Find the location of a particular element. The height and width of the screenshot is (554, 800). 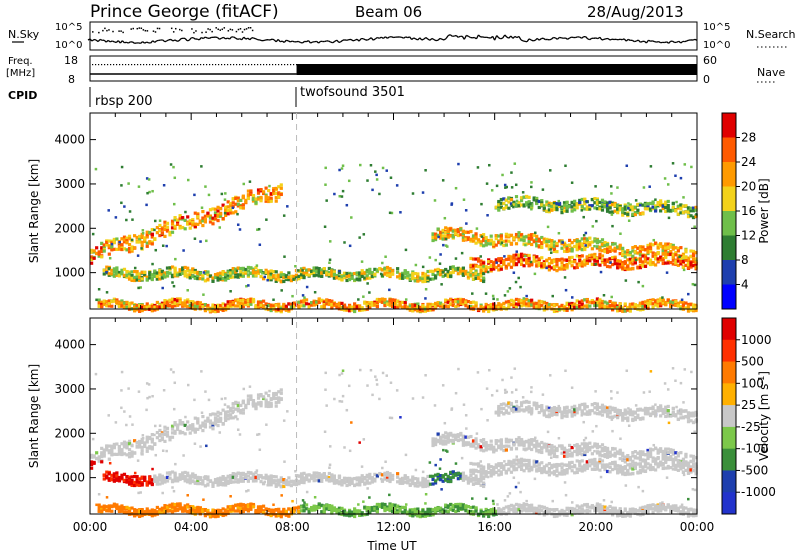

colorbar-segment is located at coordinates (729, 150).